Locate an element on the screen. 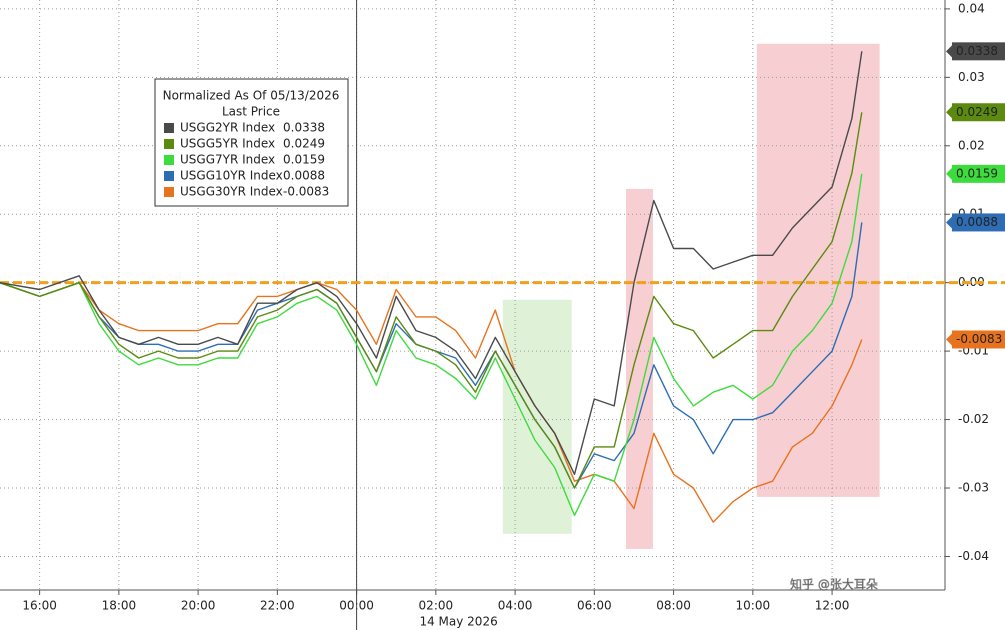 This screenshot has height=630, width=1005. x-tick-label: 20:00 is located at coordinates (198, 606).